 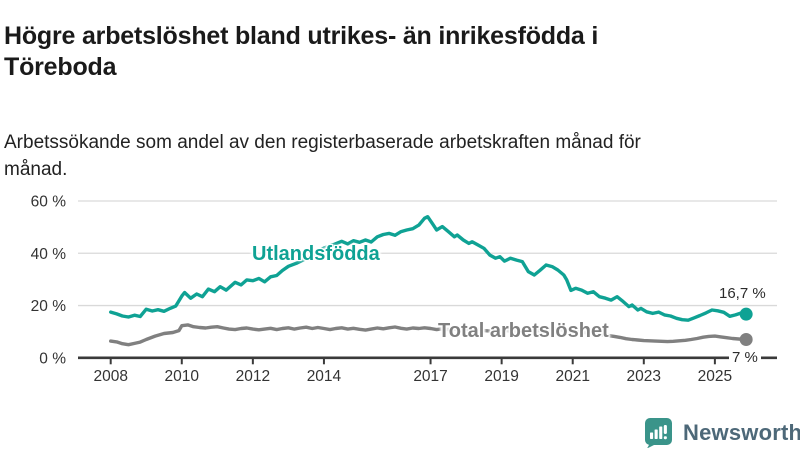 I want to click on end-value-label-total: 7 %, so click(x=745, y=357).